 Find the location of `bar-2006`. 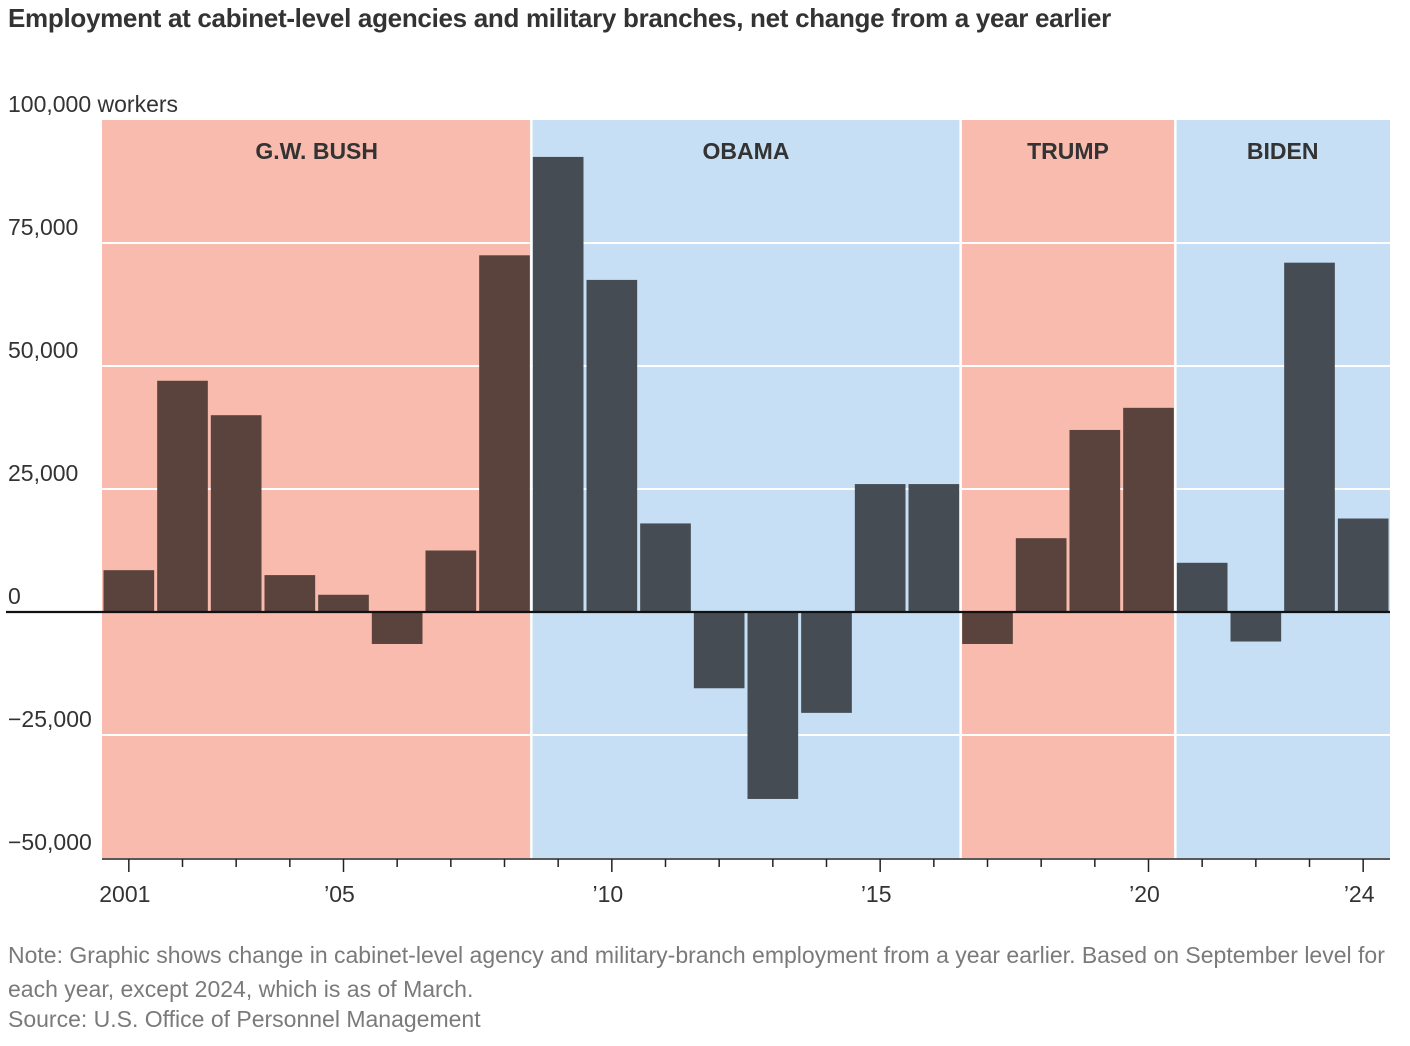

bar-2006 is located at coordinates (397, 628).